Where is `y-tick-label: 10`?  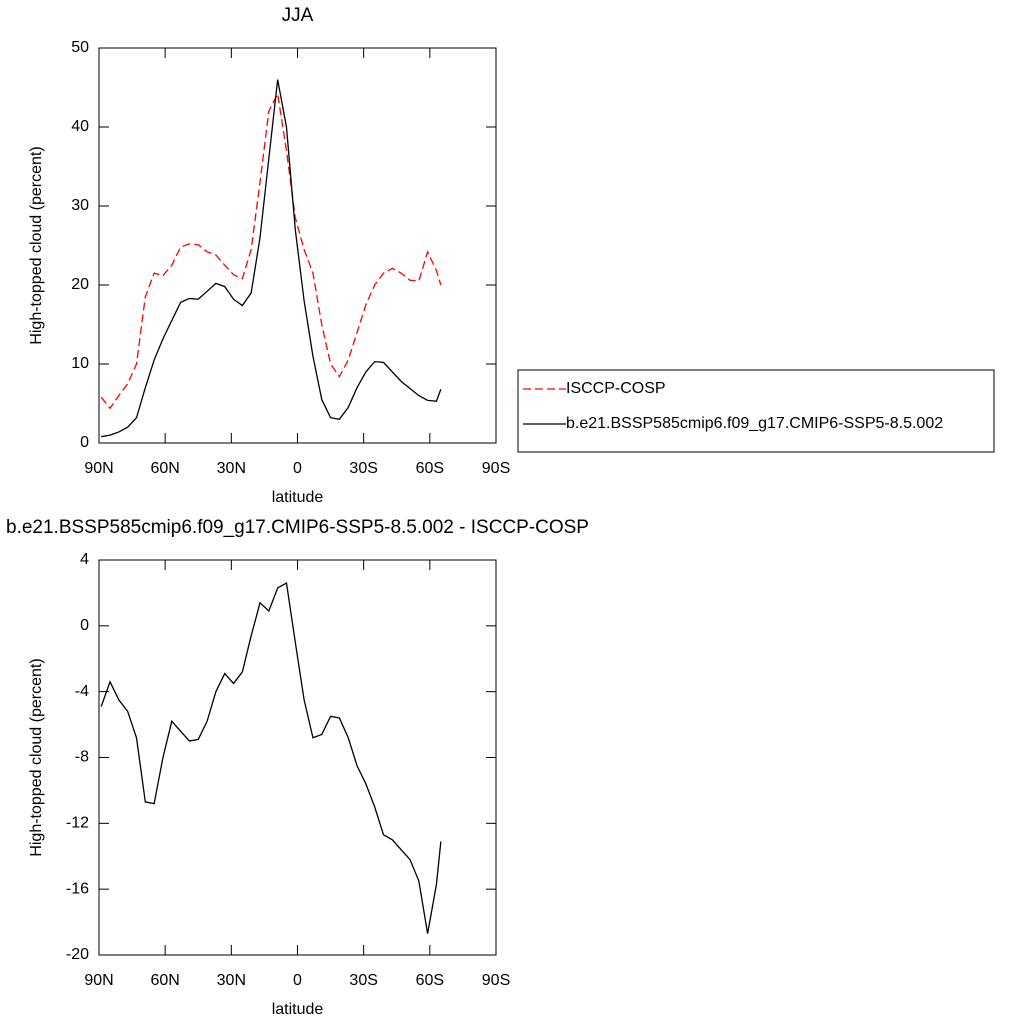 y-tick-label: 10 is located at coordinates (80, 363).